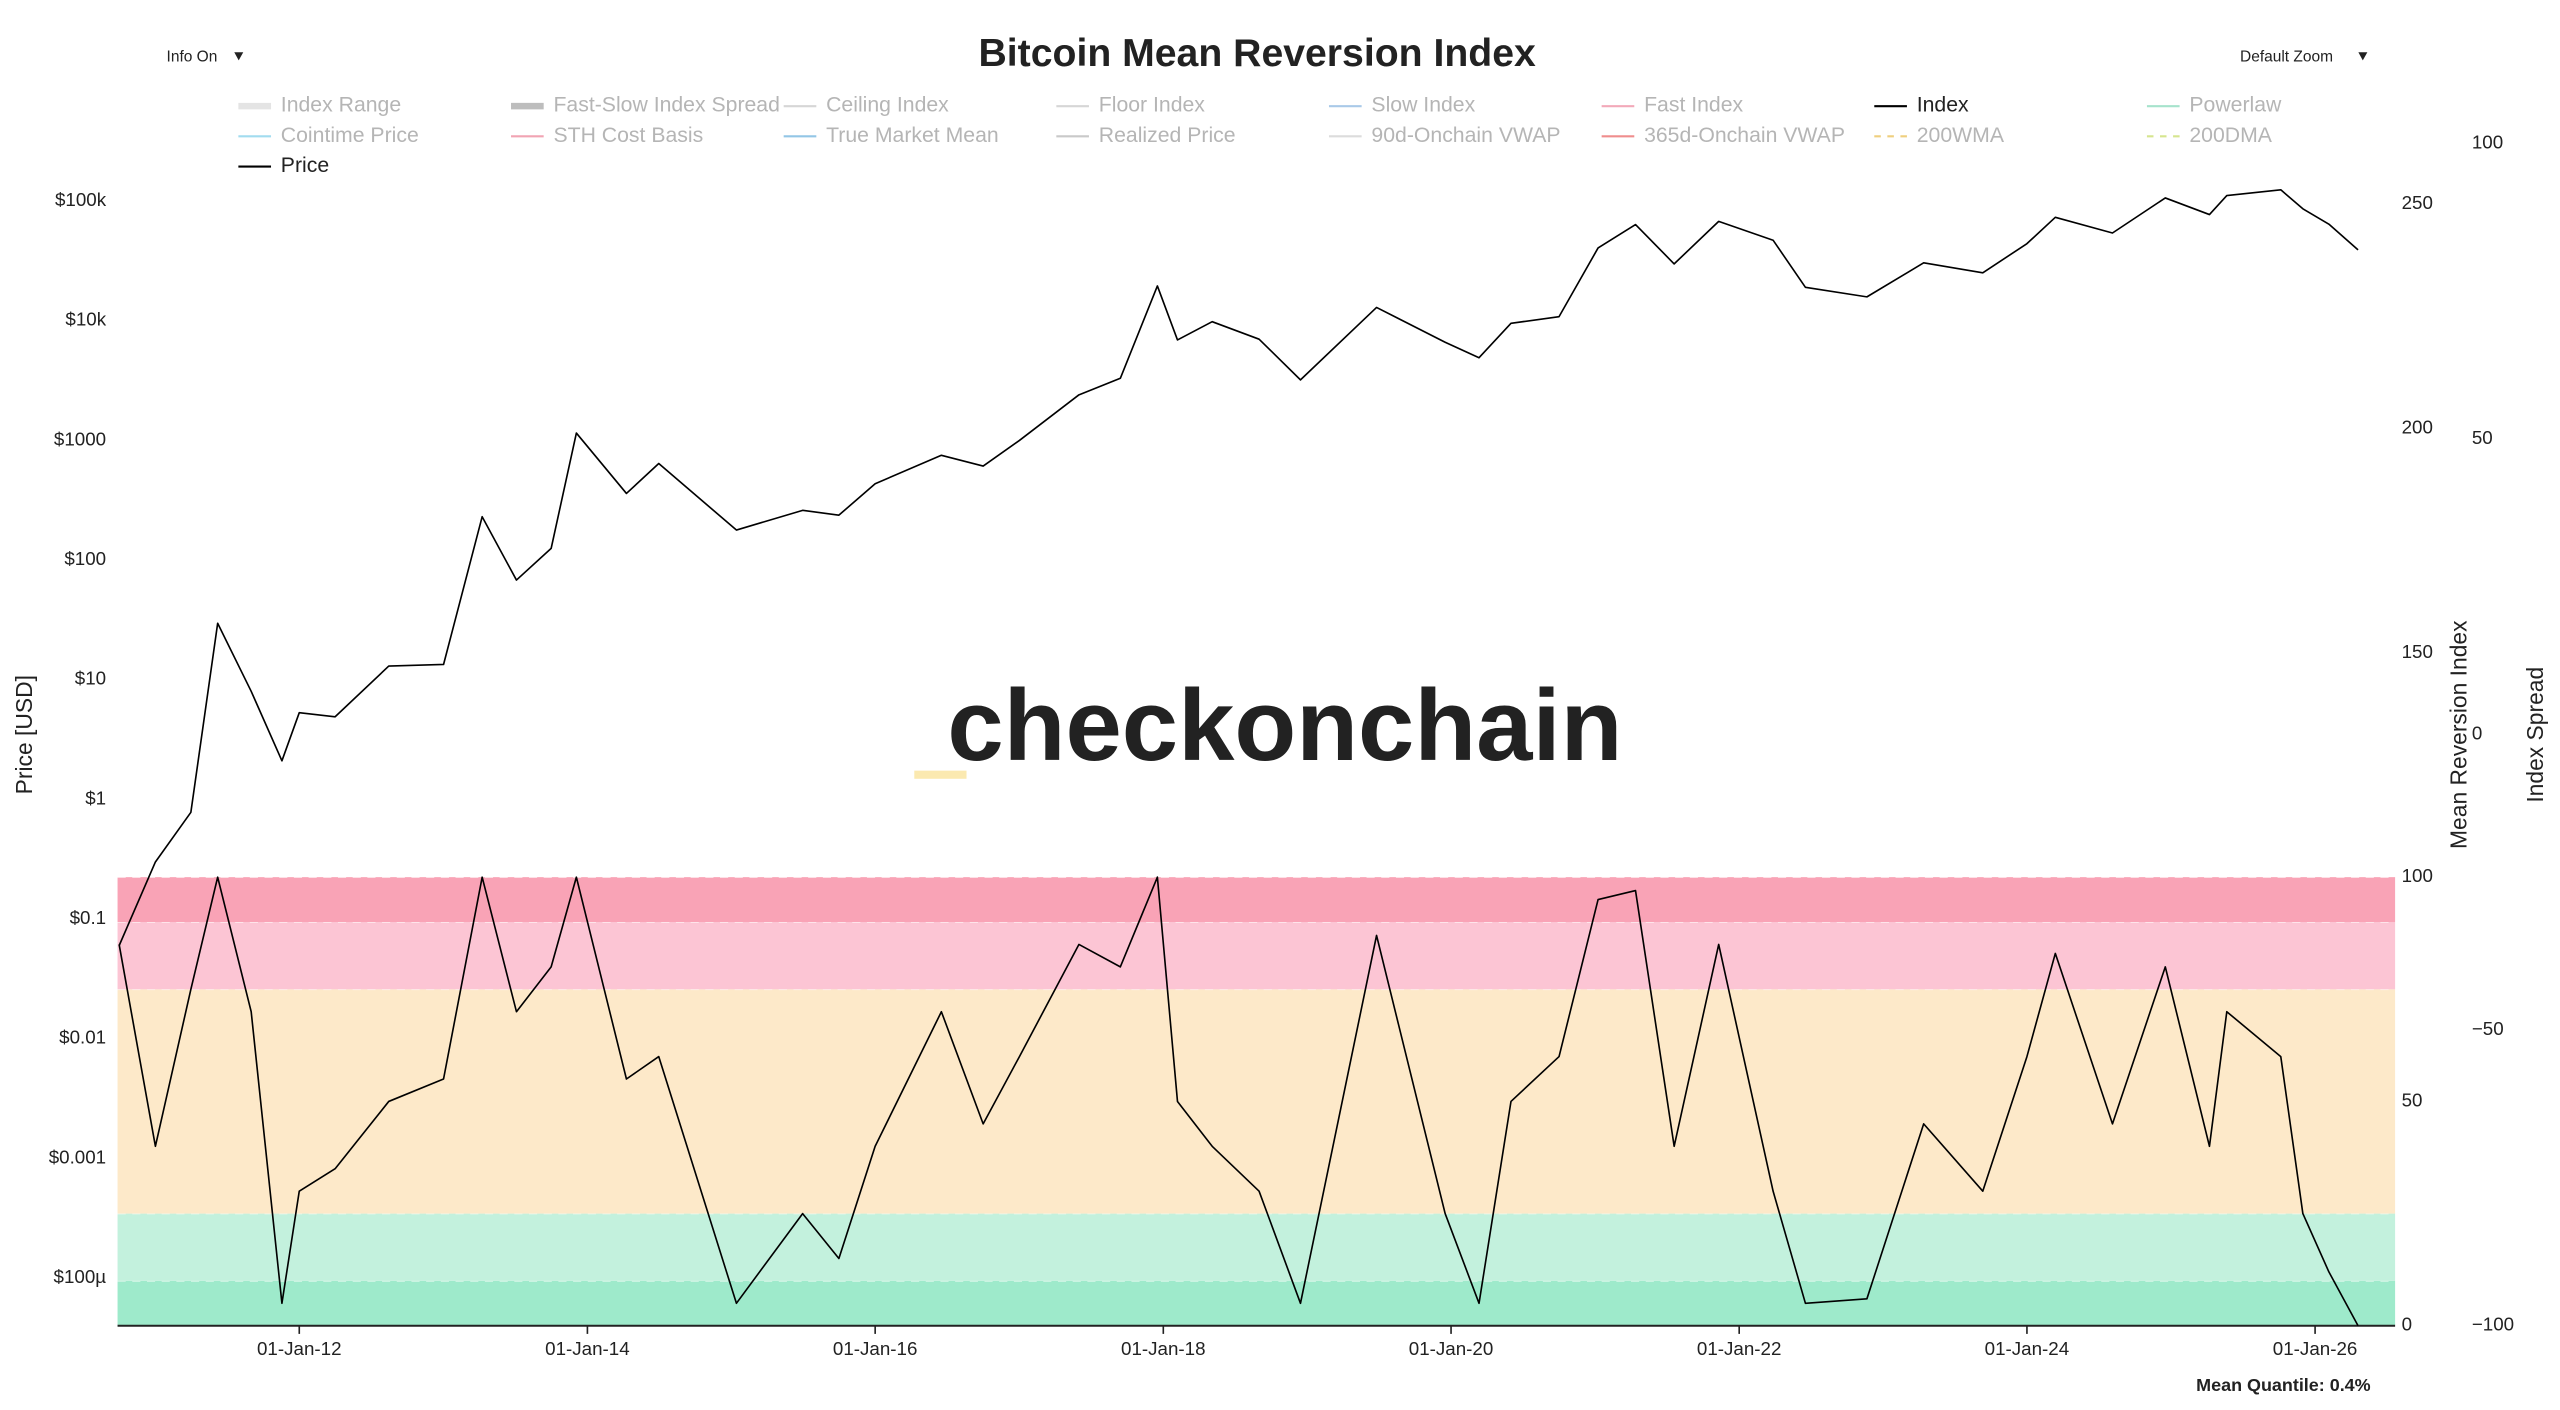 This screenshot has width=2560, height=1410. Describe the element at coordinates (2488, 1028) in the screenshot. I see `y3-tick-label: −50` at that location.